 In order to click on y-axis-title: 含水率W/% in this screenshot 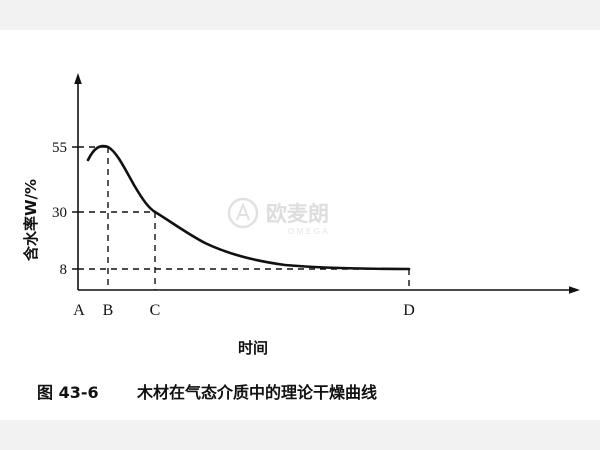, I will do `click(31, 220)`.